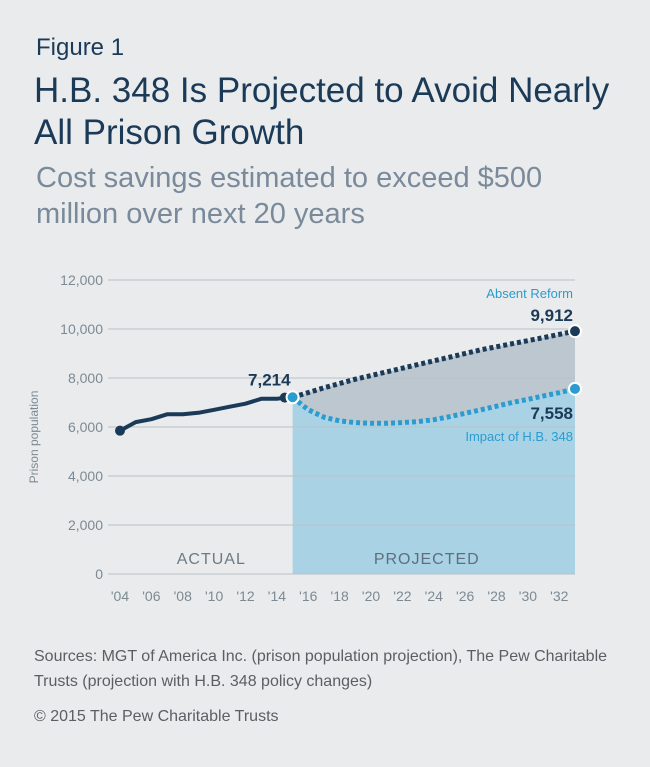 Image resolution: width=650 pixels, height=767 pixels. I want to click on y-tick-label: 8,000, so click(85, 378).